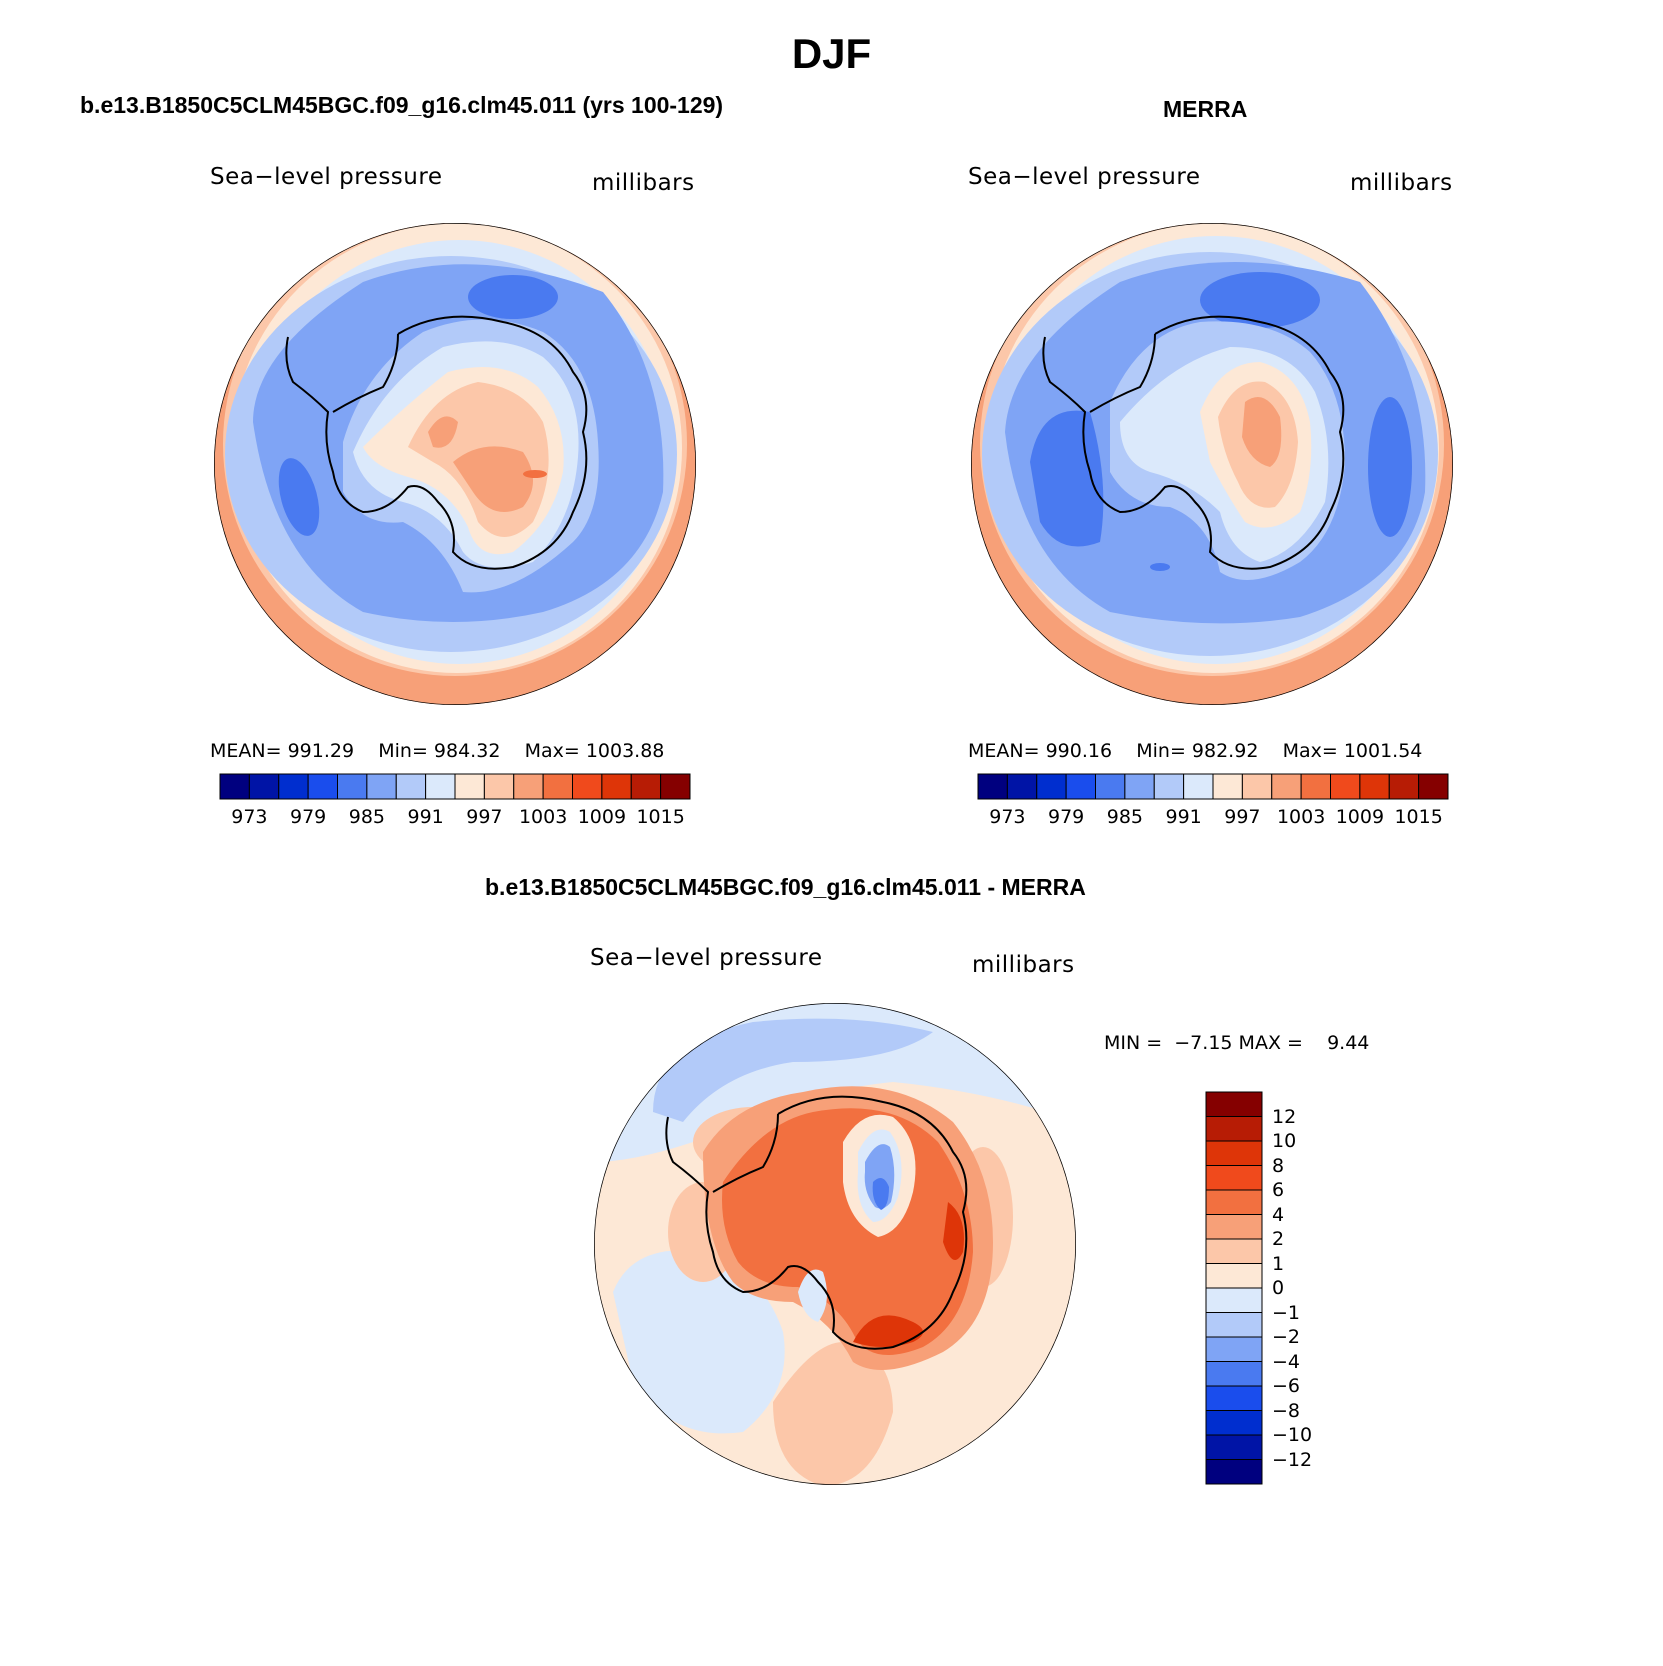  What do you see at coordinates (1348, 1043) in the screenshot?
I see `panel-diff-max: 9.44` at bounding box center [1348, 1043].